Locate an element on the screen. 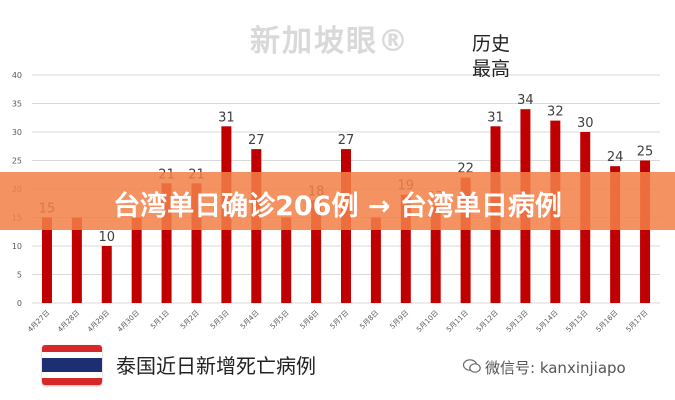 The height and width of the screenshot is (400, 675). peak-annotation: 历史 最高 is located at coordinates (491, 57).